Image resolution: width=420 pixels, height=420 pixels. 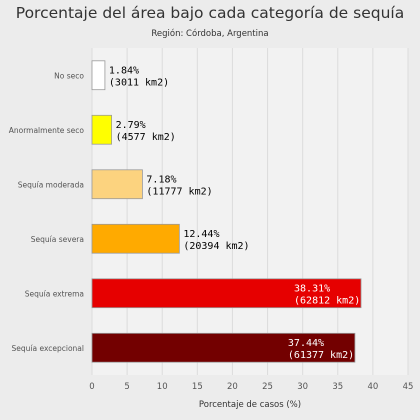 What do you see at coordinates (232, 387) in the screenshot?
I see `x-tick-label: 20` at bounding box center [232, 387].